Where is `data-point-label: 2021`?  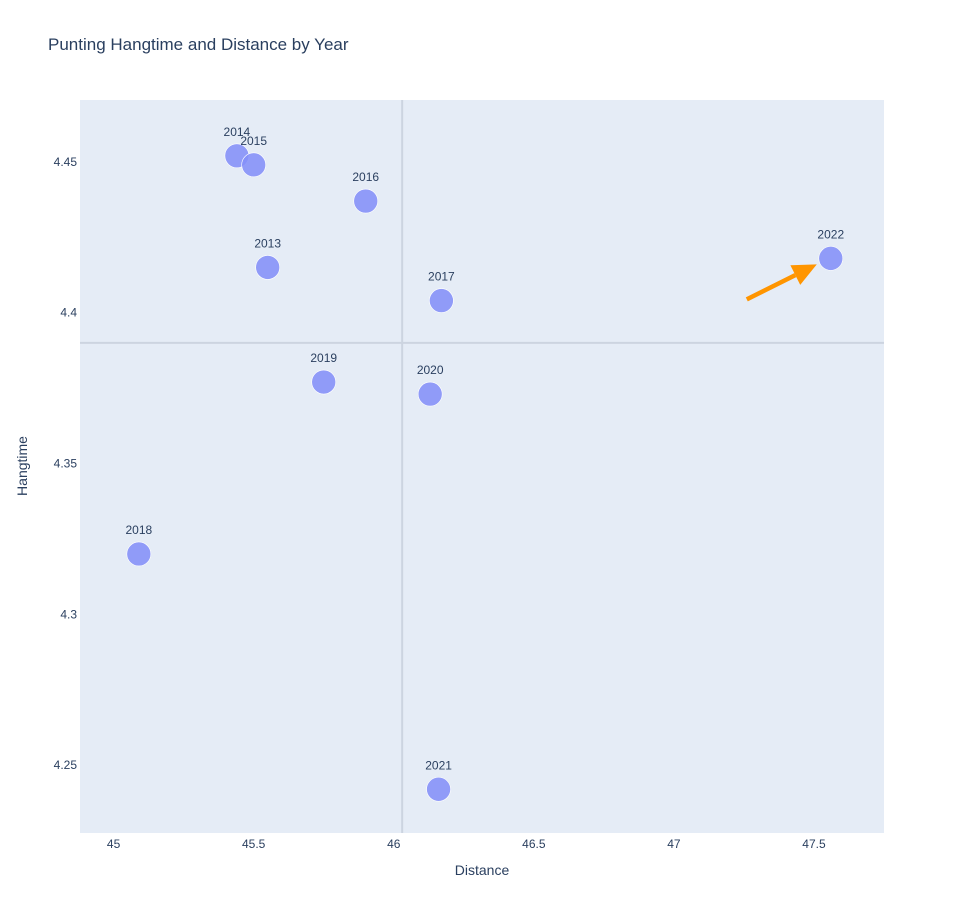 data-point-label: 2021 is located at coordinates (438, 765).